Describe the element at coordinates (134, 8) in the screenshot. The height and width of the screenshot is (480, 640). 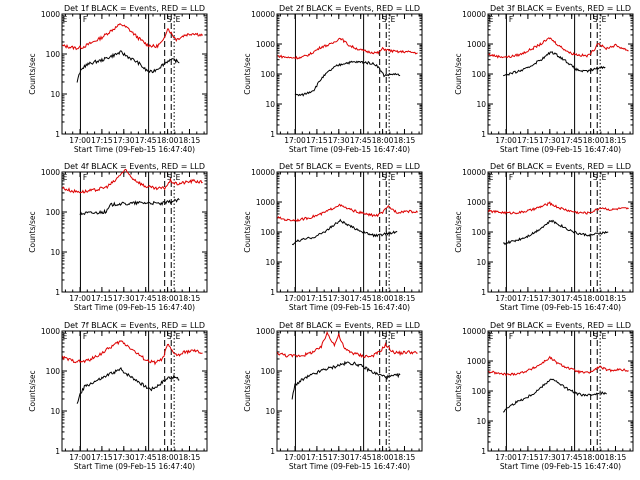
I see `panel-title: Det 1f BLACK = Events, RED = LLD` at that location.